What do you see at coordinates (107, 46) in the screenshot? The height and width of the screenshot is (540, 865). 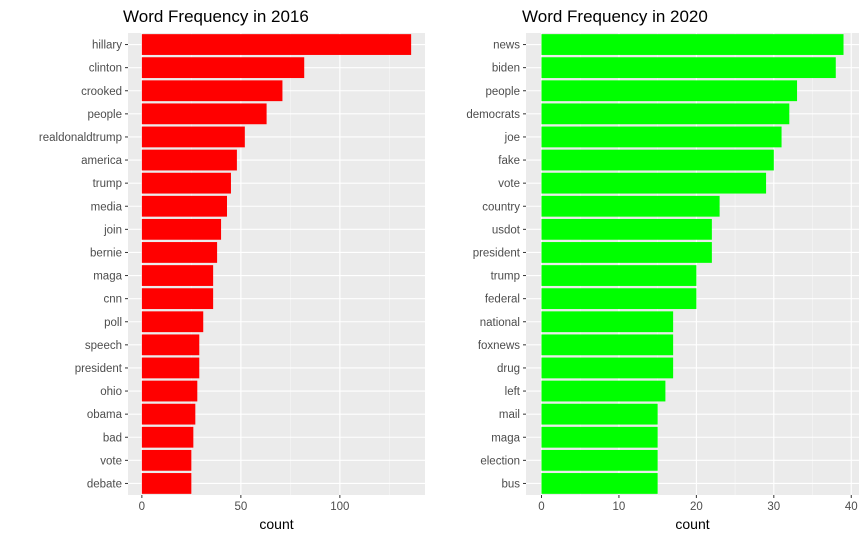 I see `category-label: hillary` at bounding box center [107, 46].